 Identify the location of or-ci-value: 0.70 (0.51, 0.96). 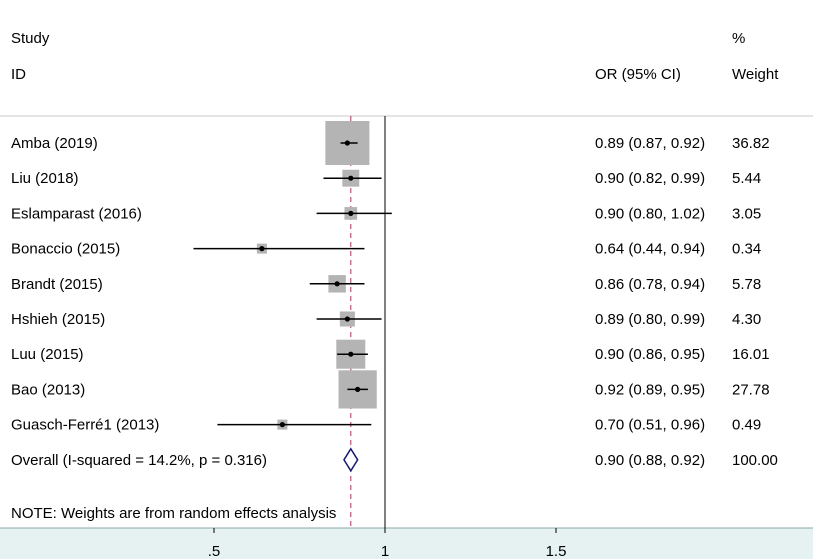
(650, 425).